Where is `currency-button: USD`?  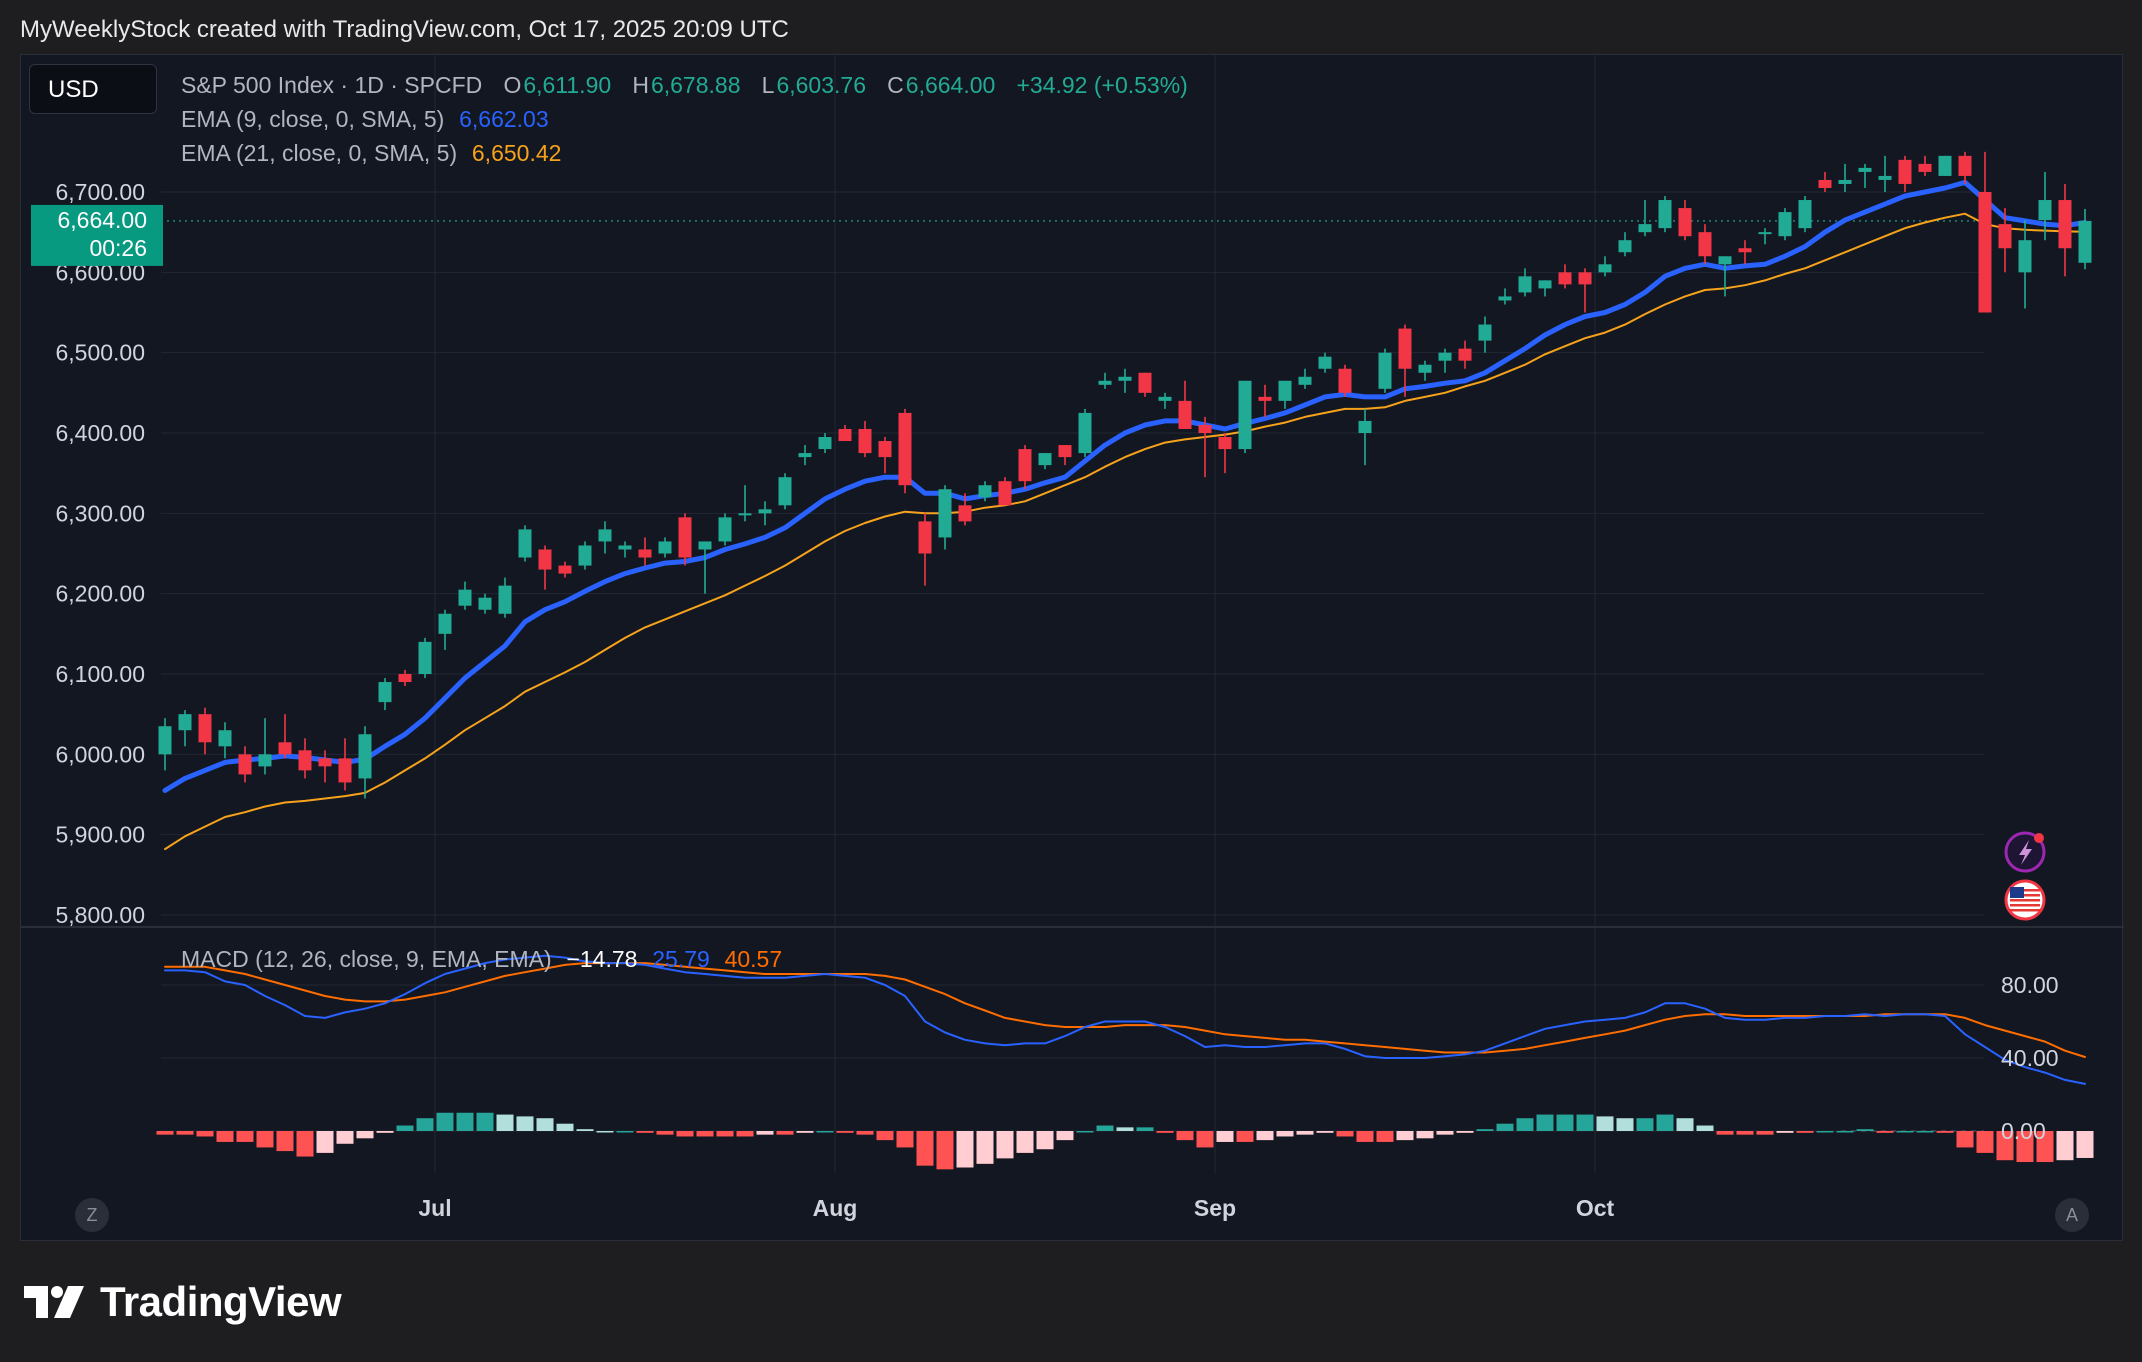
currency-button: USD is located at coordinates (93, 89).